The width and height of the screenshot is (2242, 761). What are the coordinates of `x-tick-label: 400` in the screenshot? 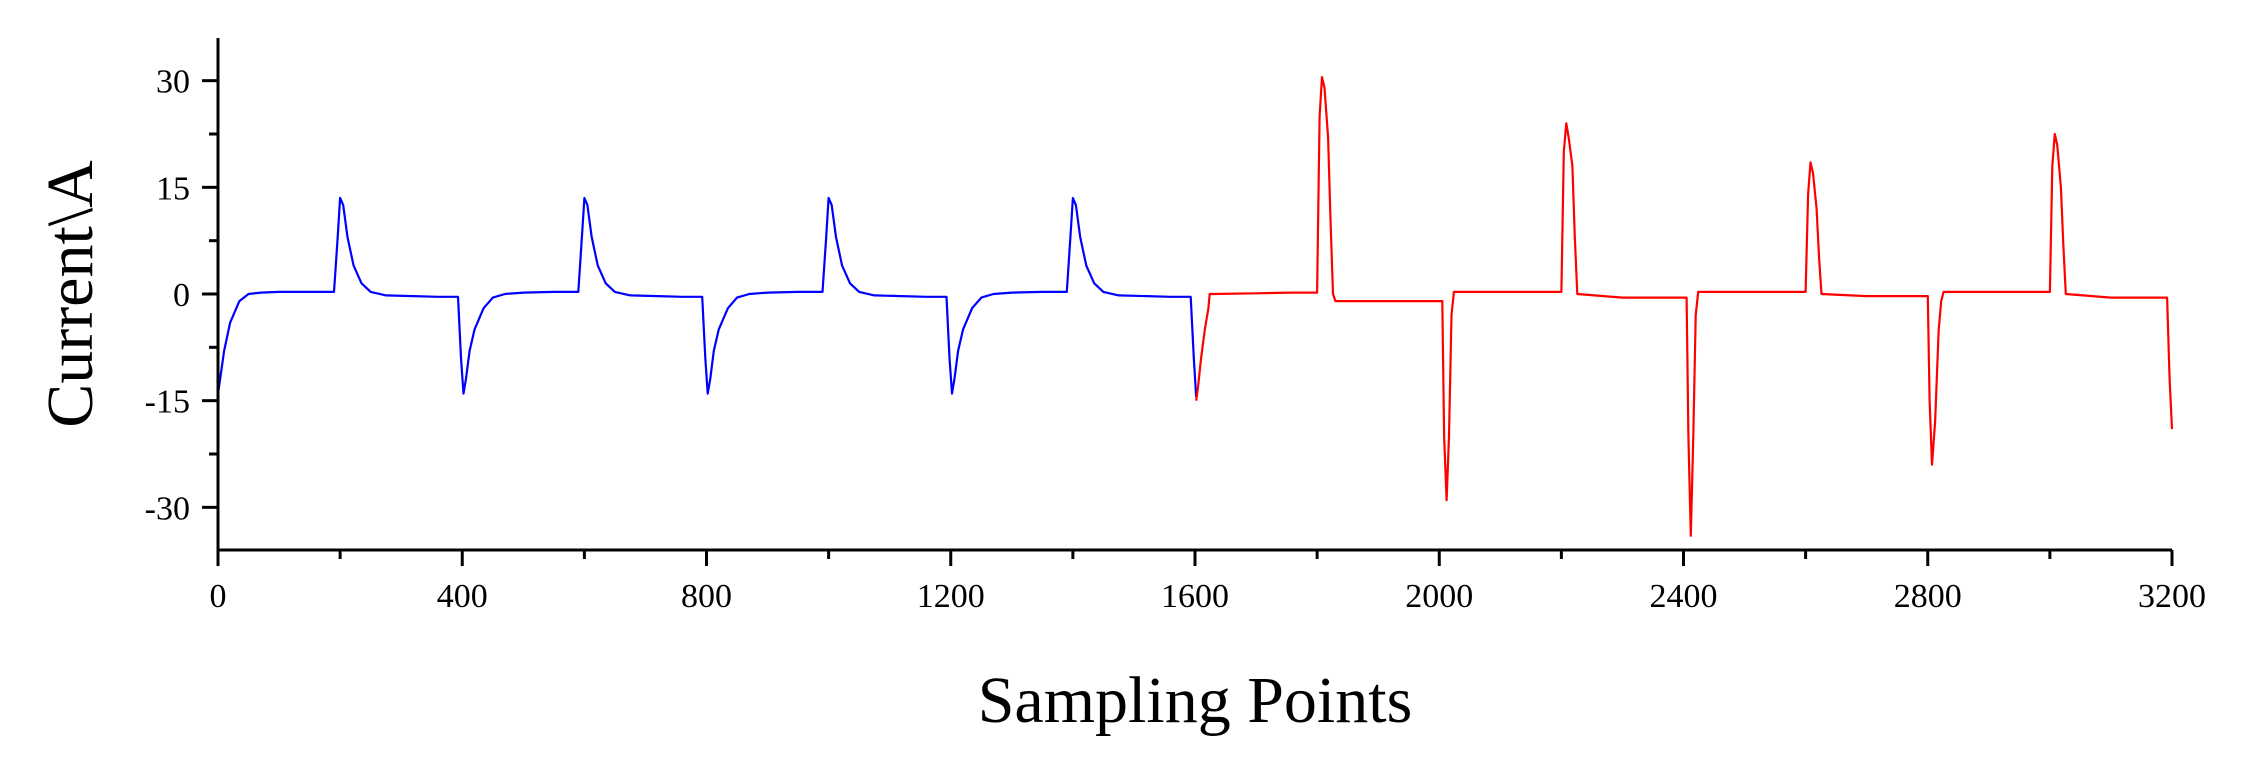 It's located at (462, 596).